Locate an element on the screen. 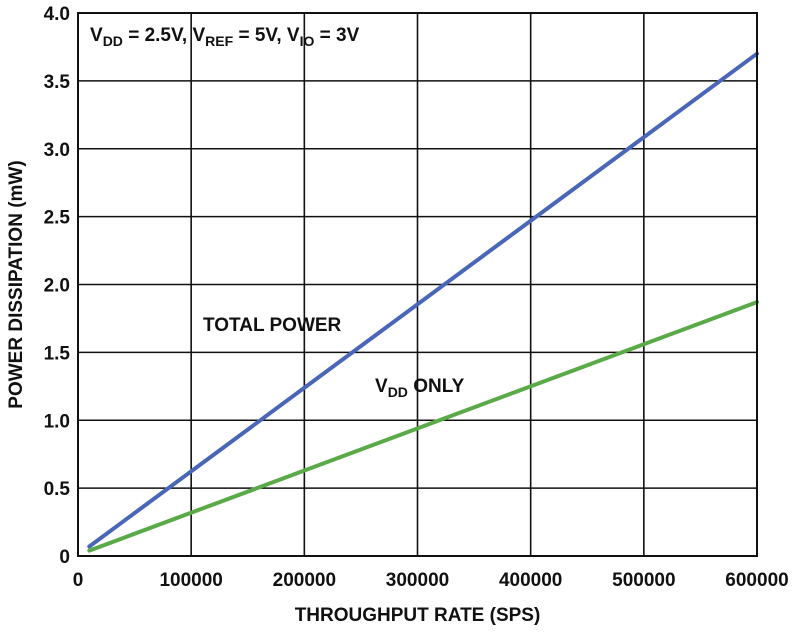  x-tick-label: 600000 is located at coordinates (756, 580).